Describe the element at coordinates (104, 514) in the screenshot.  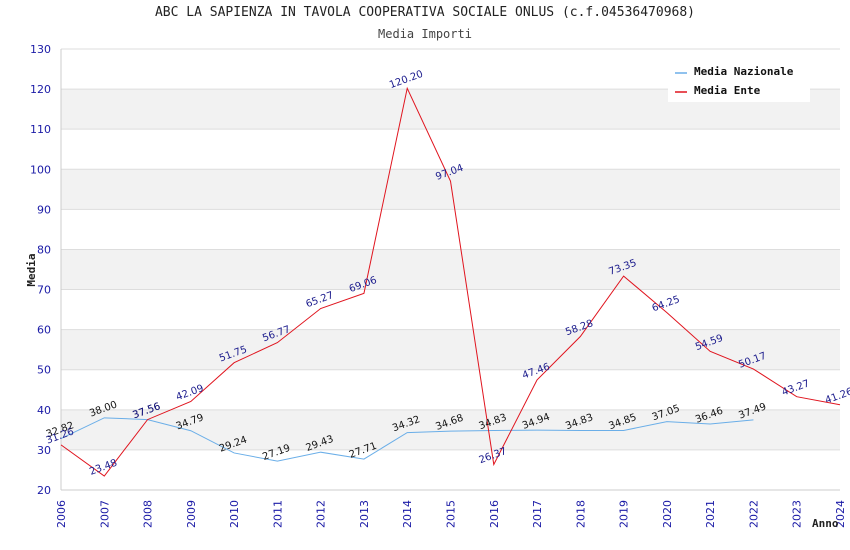
I see `x-tick-label: 2007` at that location.